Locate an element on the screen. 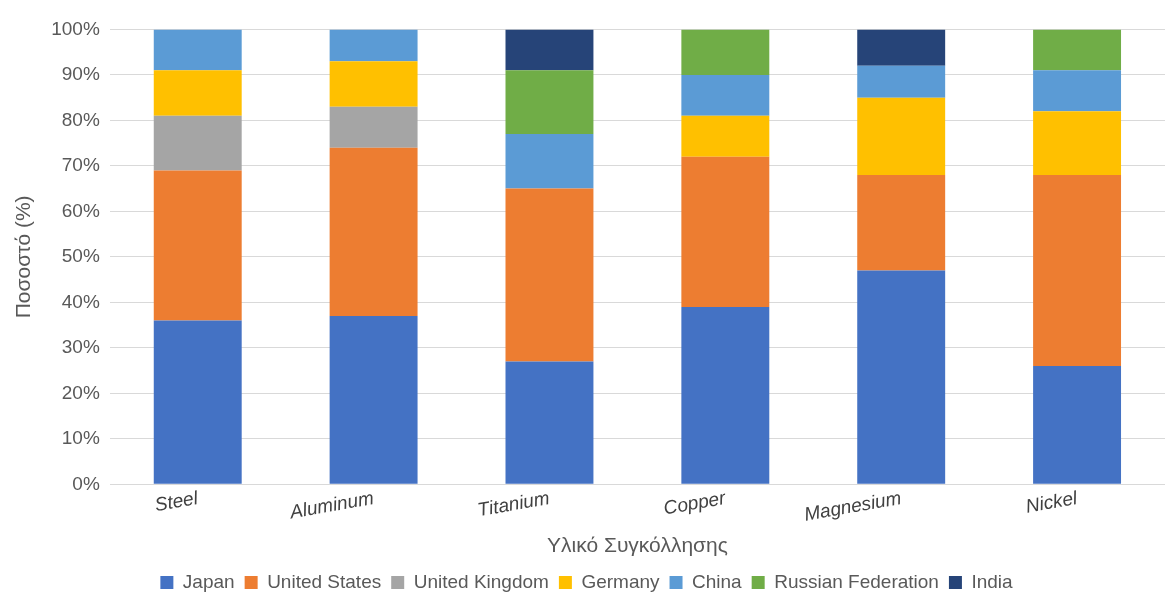 Image resolution: width=1173 pixels, height=610 pixels. legend-label: United States is located at coordinates (324, 581).